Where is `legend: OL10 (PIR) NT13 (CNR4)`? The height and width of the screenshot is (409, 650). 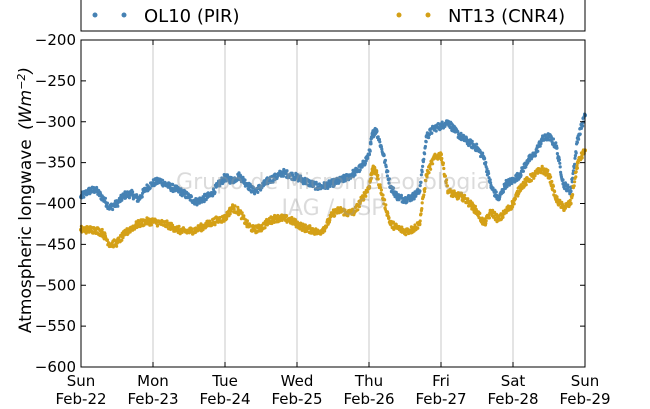 legend: OL10 (PIR) NT13 (CNR4) is located at coordinates (333, 16).